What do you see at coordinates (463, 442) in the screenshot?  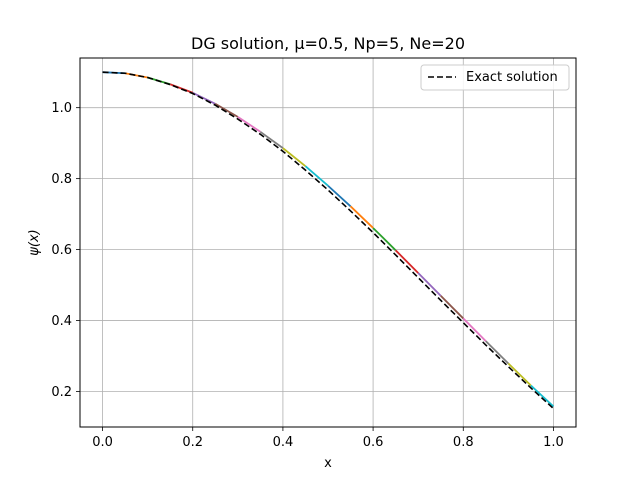 I see `x-tick-label: 0.8` at bounding box center [463, 442].